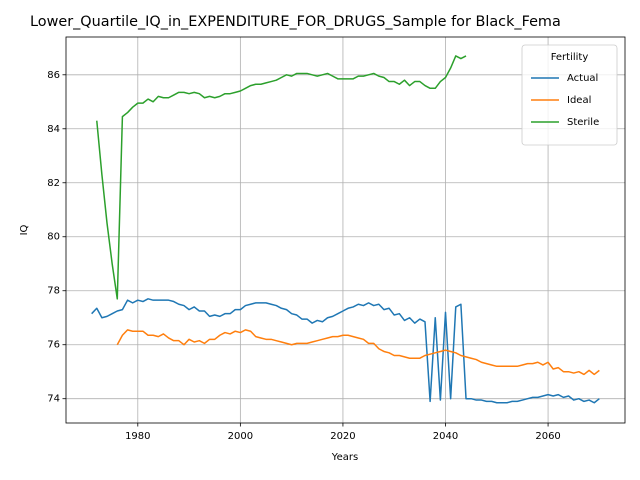 The width and height of the screenshot is (640, 480). I want to click on series-line, so click(358, 352).